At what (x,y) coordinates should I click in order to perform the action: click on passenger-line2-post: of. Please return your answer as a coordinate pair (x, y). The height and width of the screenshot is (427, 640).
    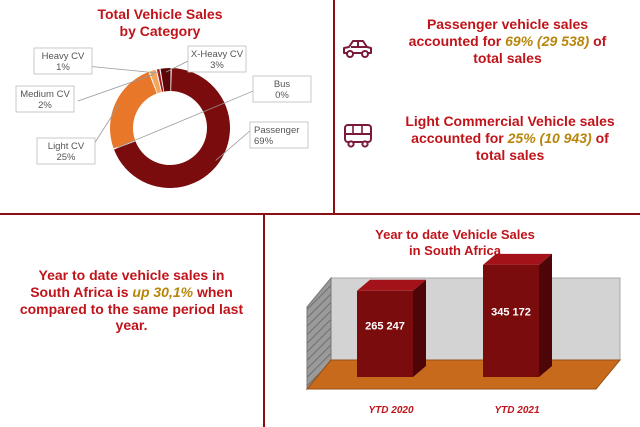
    Looking at the image, I should click on (598, 40).